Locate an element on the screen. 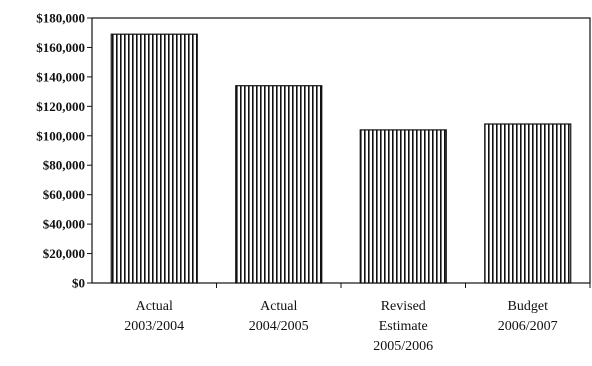 The width and height of the screenshot is (592, 366). x-tick-label-line: Estimate is located at coordinates (403, 326).